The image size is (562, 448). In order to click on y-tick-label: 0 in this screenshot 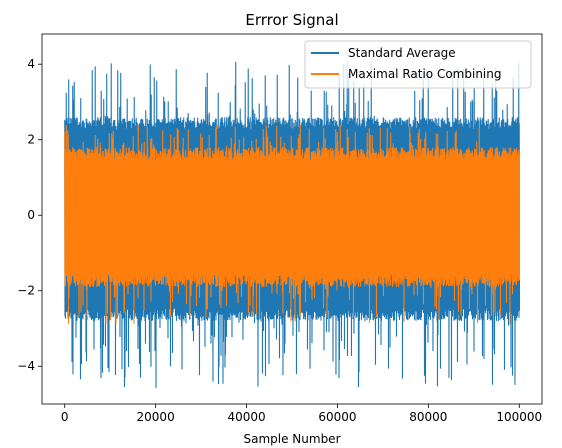, I will do `click(31, 215)`.